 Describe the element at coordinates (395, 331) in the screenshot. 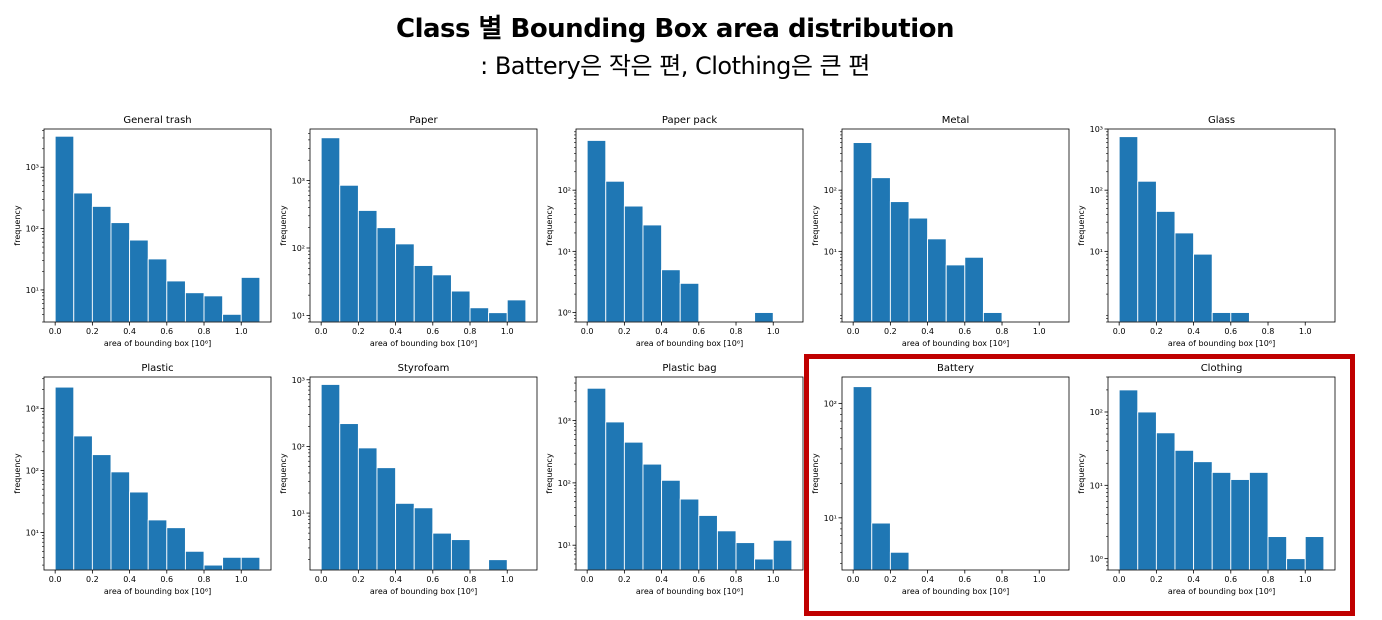

I see `paper-xtick-label: 0.4` at that location.